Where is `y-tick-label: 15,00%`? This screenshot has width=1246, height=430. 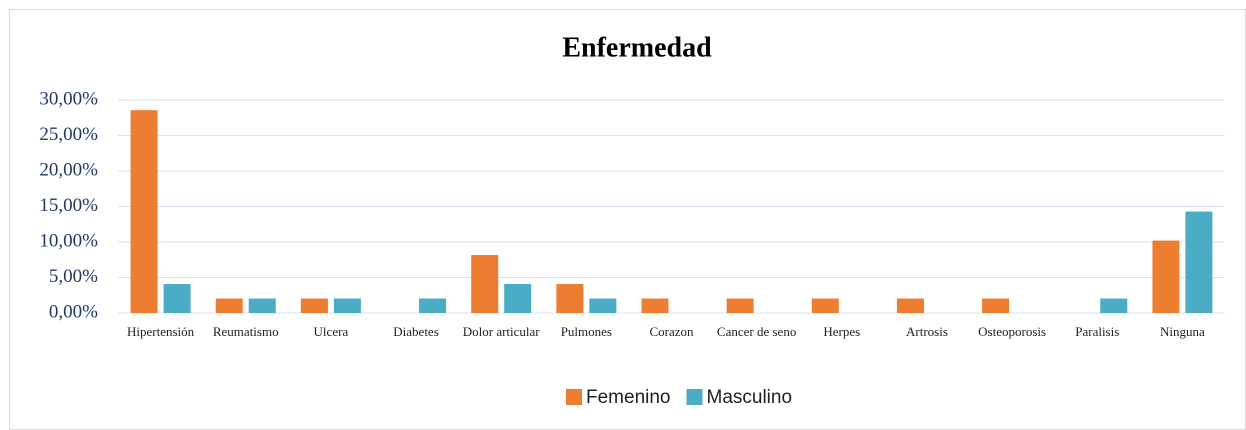 y-tick-label: 15,00% is located at coordinates (68, 205).